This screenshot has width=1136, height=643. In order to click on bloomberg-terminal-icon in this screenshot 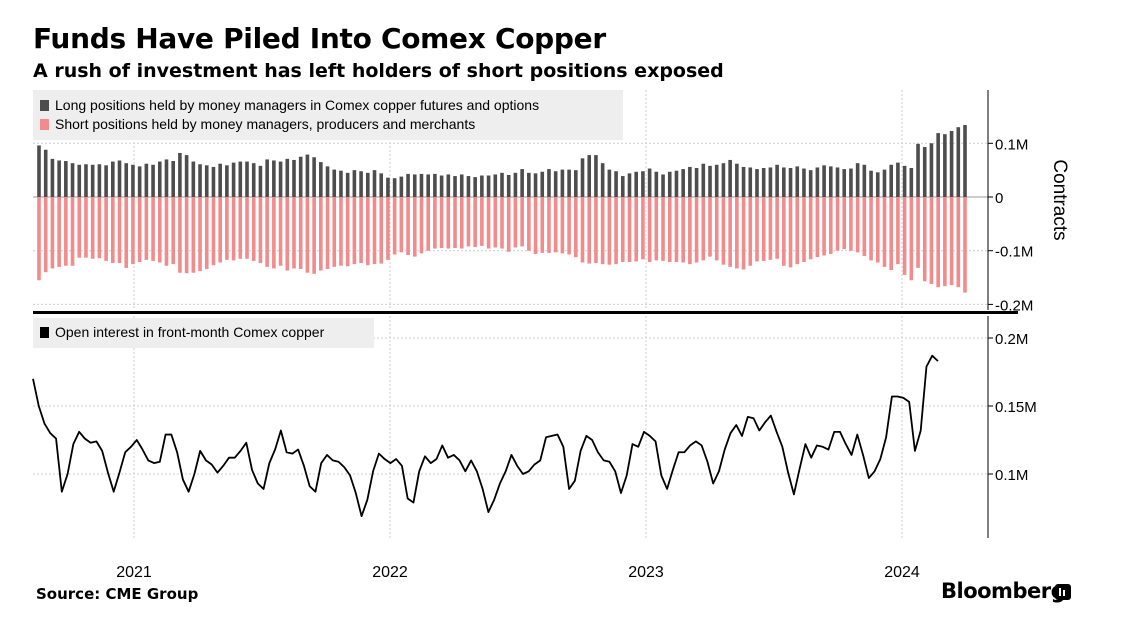, I will do `click(1063, 592)`.